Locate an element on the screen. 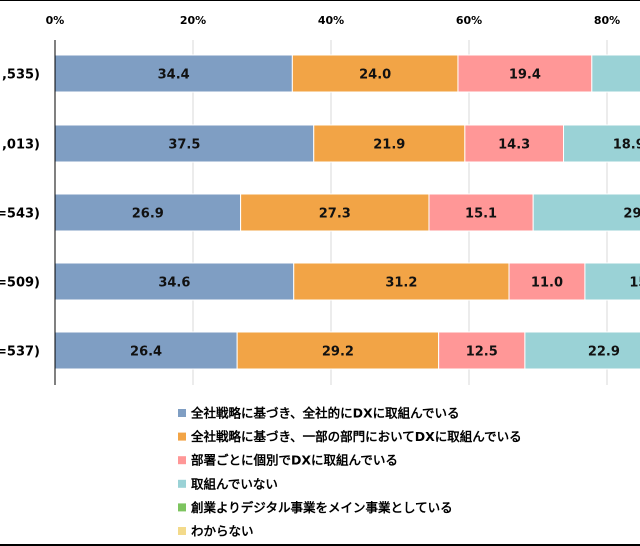  data-label: 37.5 is located at coordinates (184, 145).